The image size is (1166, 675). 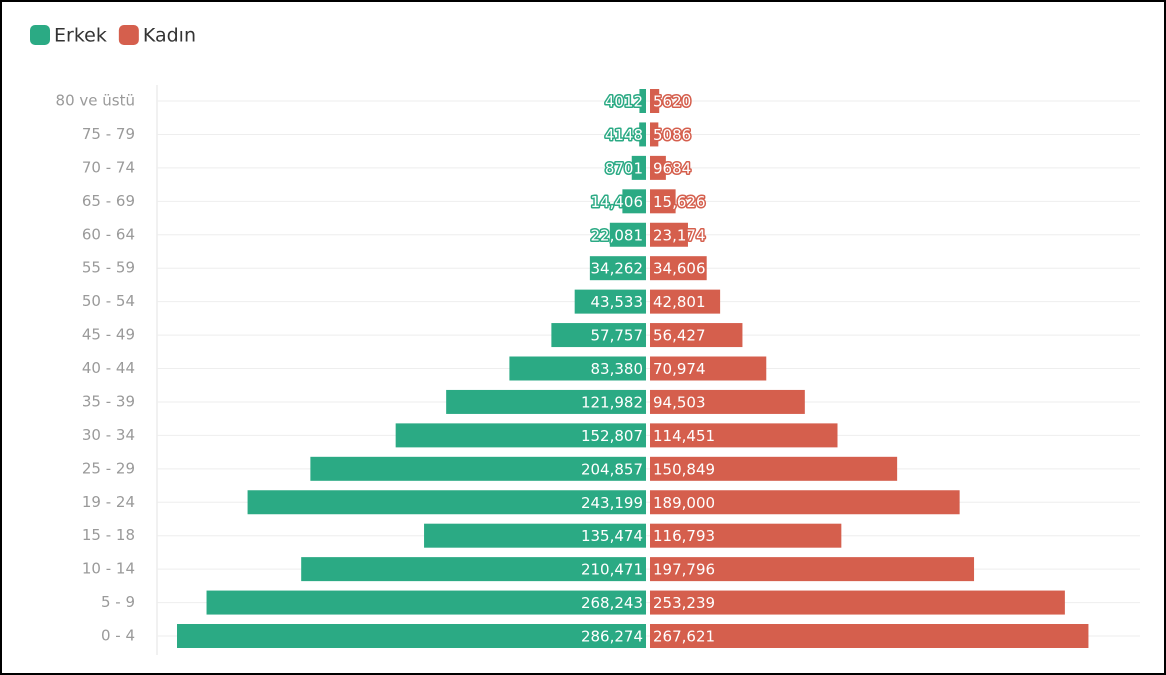 What do you see at coordinates (95, 101) in the screenshot?
I see `y-tick-label: 80 ve üstü` at bounding box center [95, 101].